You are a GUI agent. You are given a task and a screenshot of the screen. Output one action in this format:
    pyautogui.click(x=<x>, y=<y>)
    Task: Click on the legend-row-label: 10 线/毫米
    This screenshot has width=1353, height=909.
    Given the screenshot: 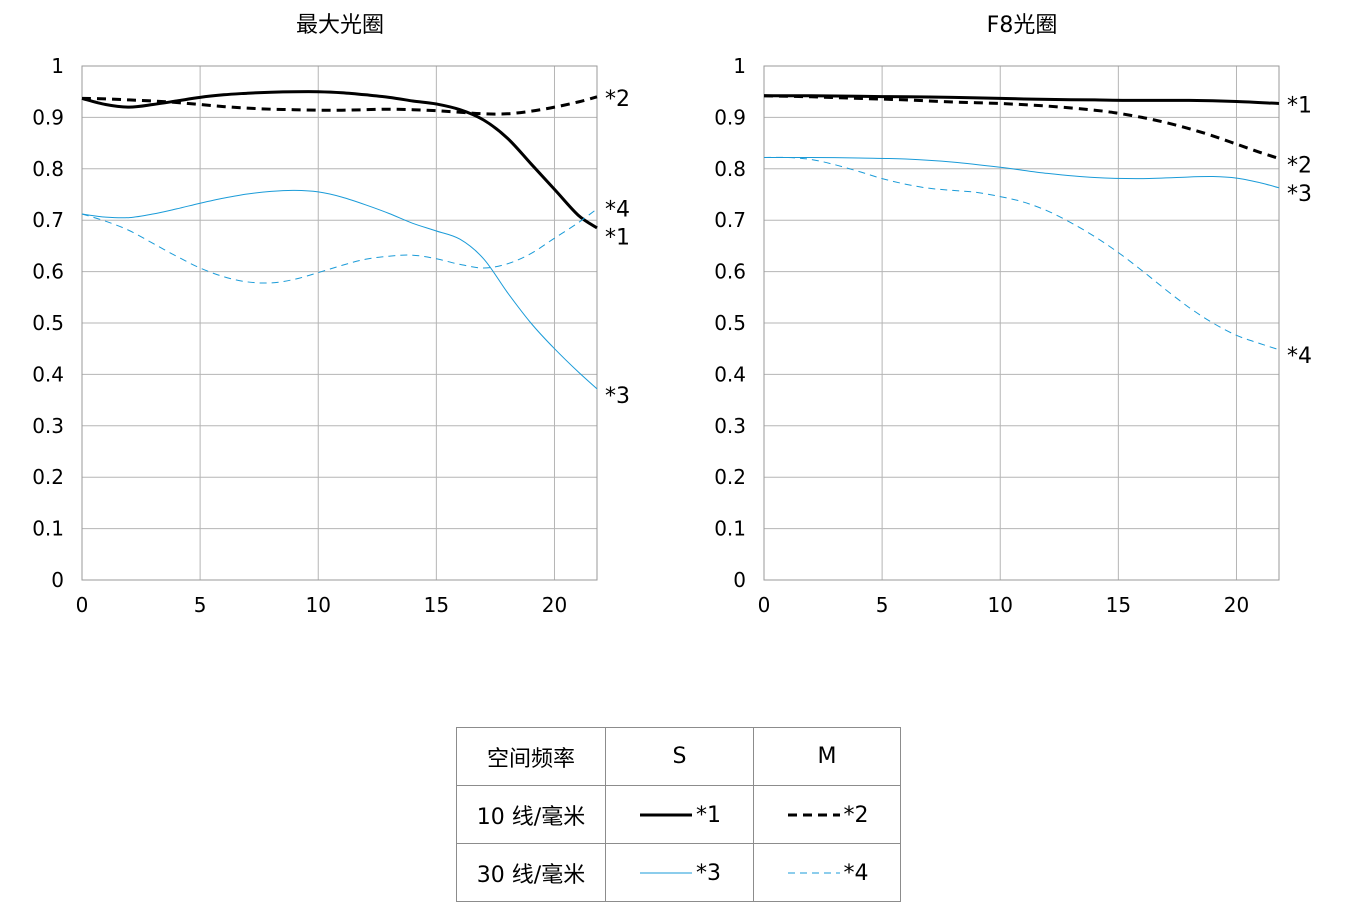 What is the action you would take?
    pyautogui.click(x=531, y=814)
    